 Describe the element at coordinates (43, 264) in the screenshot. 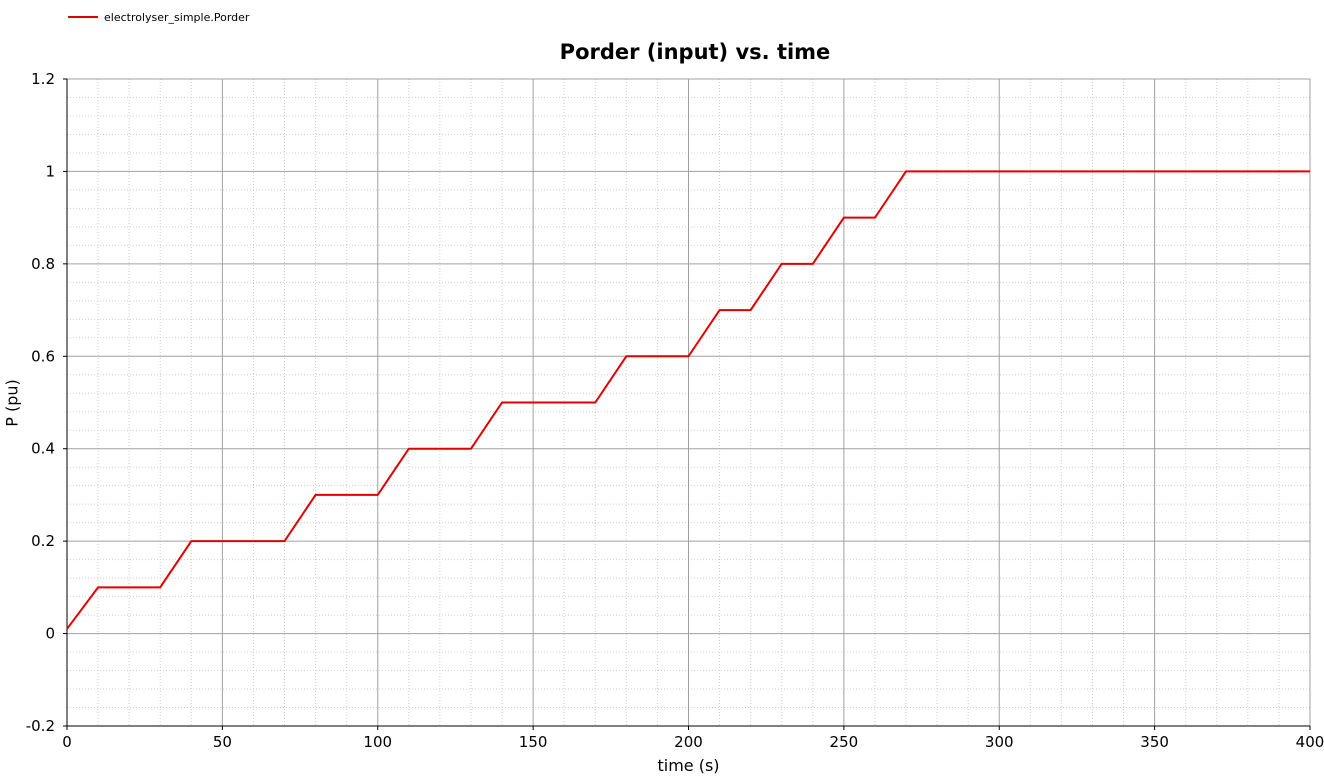

I see `y-tick-label: 0.8` at that location.